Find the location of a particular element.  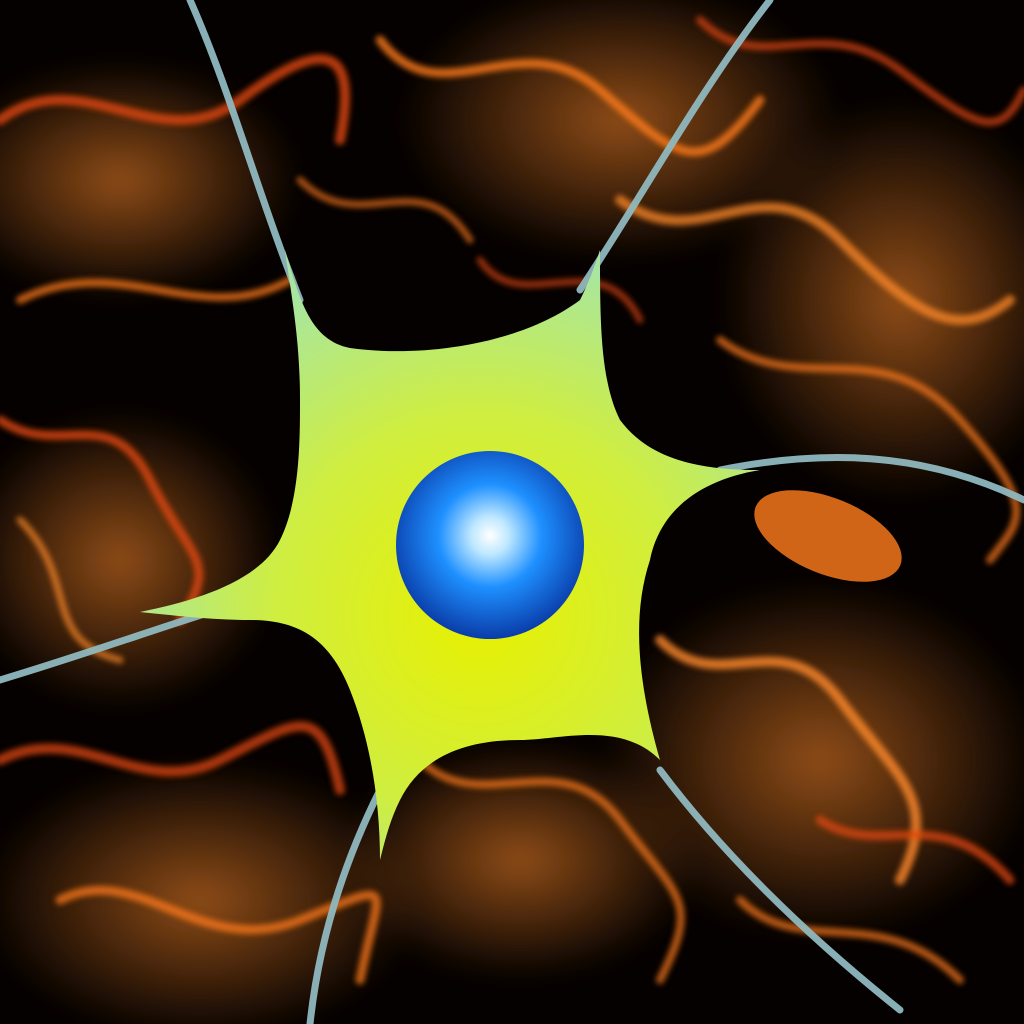

dendrite-right is located at coordinates (870, 479).